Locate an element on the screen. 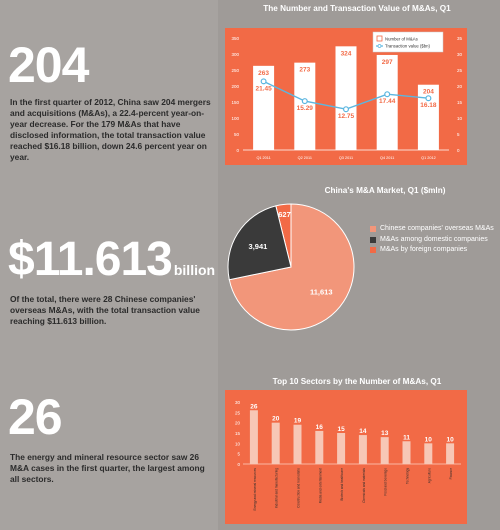 Image resolution: width=500 pixels, height=530 pixels. chart3-xtick: Agriculture is located at coordinates (429, 475).